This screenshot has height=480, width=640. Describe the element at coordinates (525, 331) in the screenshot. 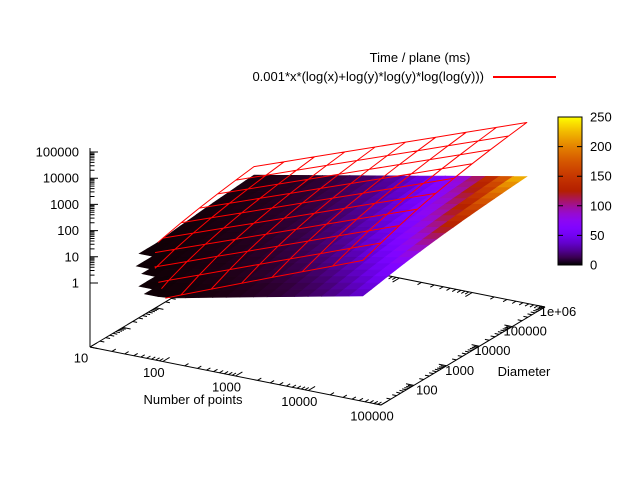

I see `y-tick-label: 100000` at that location.